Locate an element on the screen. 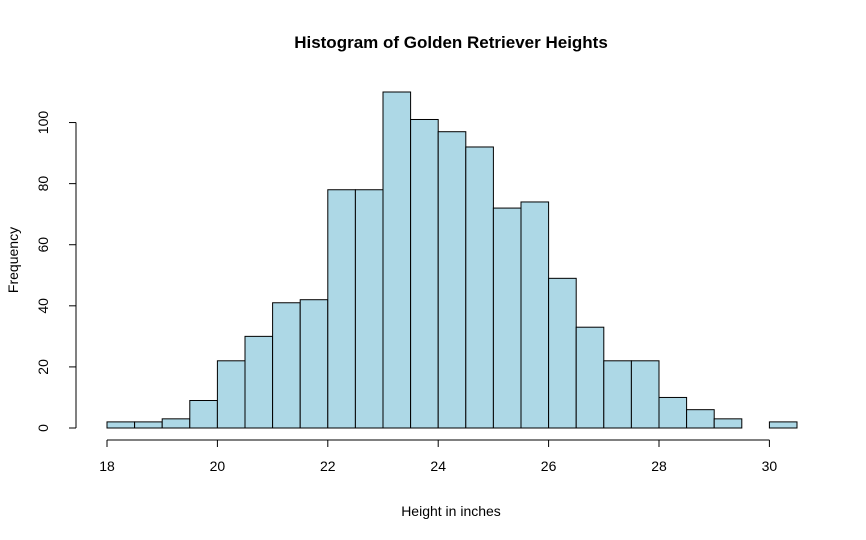 This screenshot has width=866, height=540. y-tick-label: 0 is located at coordinates (43, 428).